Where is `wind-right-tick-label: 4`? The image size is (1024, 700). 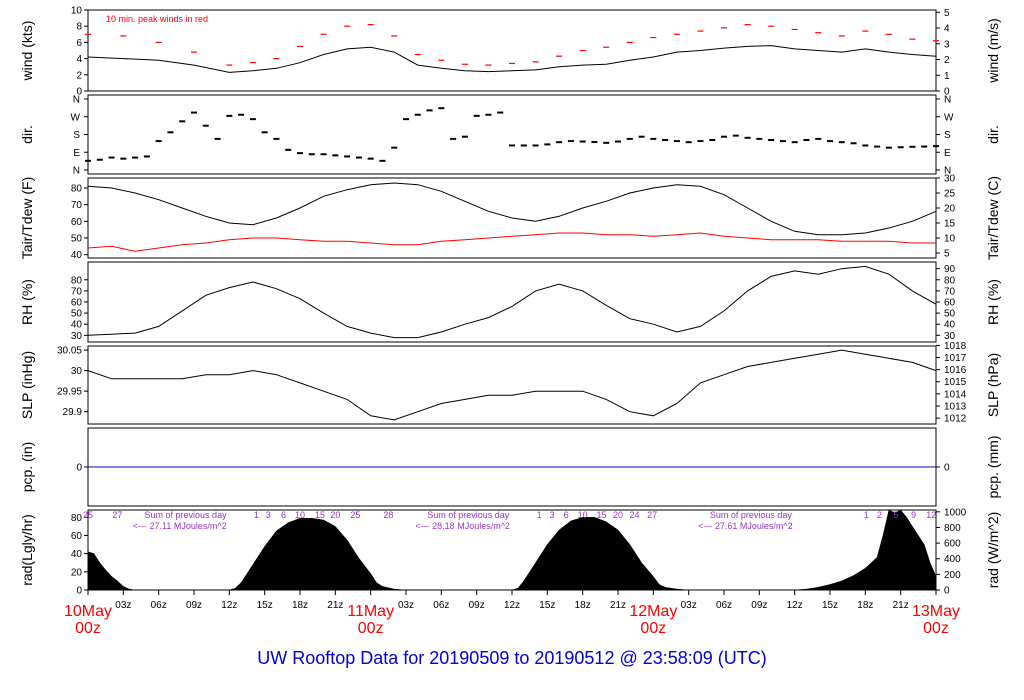 wind-right-tick-label: 4 is located at coordinates (947, 29).